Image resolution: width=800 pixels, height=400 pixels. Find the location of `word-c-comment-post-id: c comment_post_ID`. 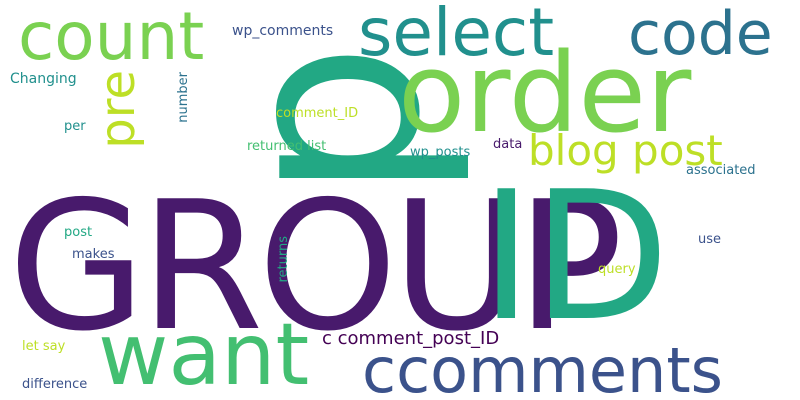

word-c-comment-post-id: c comment_post_ID is located at coordinates (411, 338).